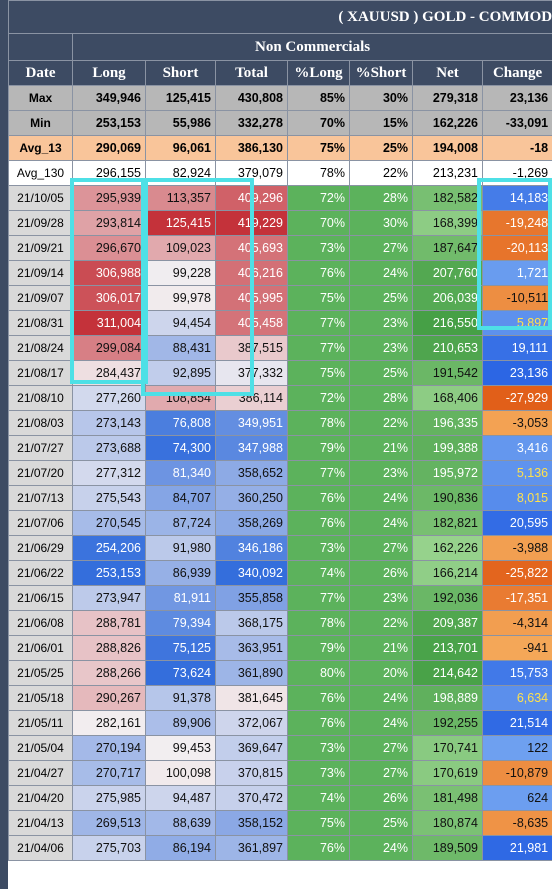 The height and width of the screenshot is (889, 552). I want to click on table-cell: 125,415, so click(180, 98).